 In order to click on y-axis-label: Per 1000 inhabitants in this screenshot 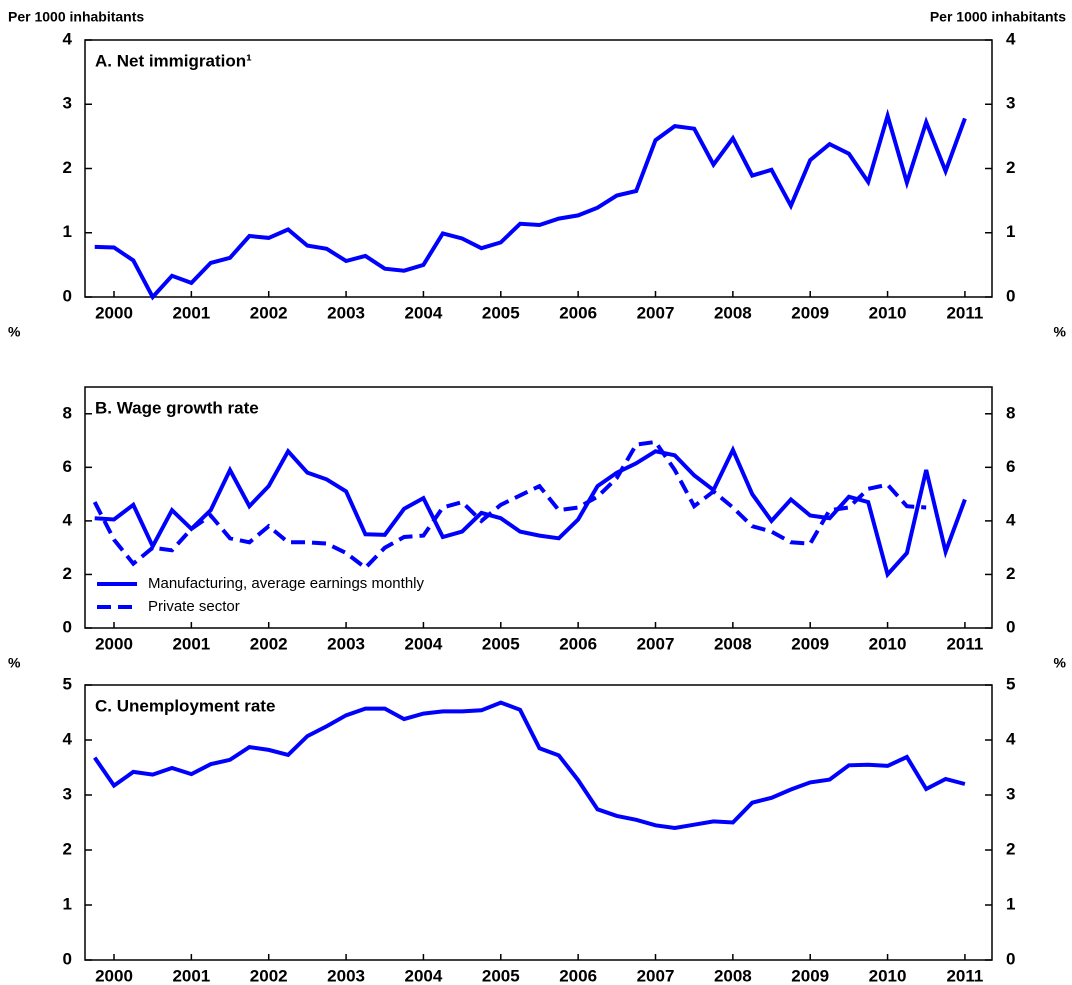, I will do `click(76, 17)`.